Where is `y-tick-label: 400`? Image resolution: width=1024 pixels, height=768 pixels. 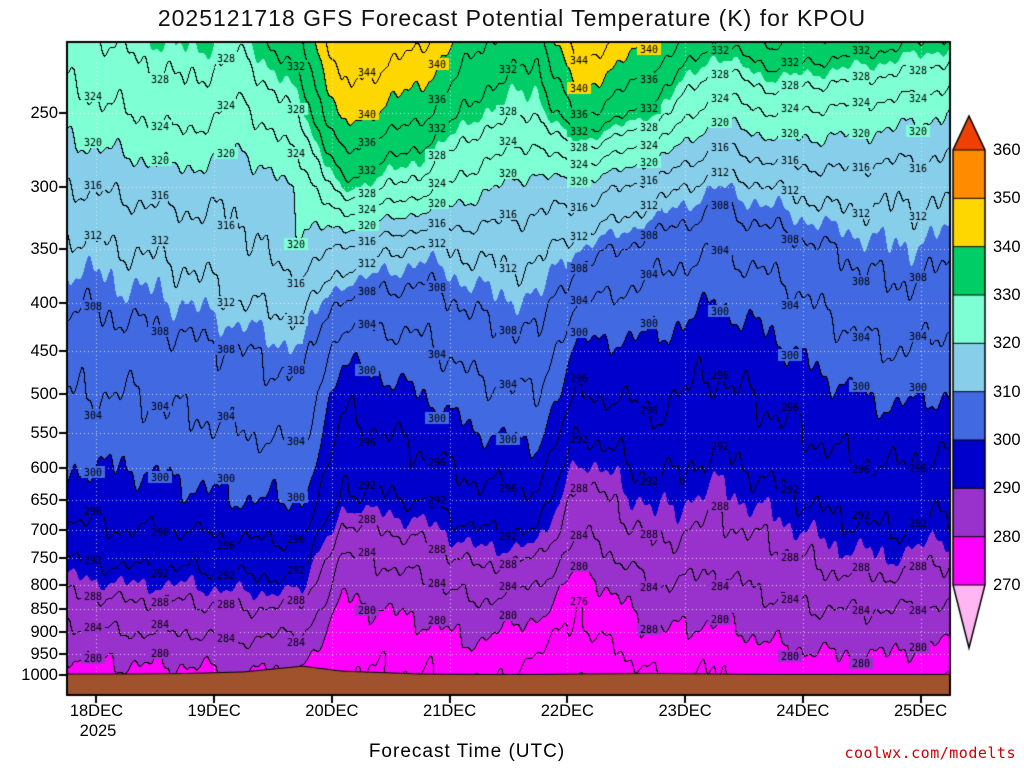
y-tick-label: 400 is located at coordinates (44, 303).